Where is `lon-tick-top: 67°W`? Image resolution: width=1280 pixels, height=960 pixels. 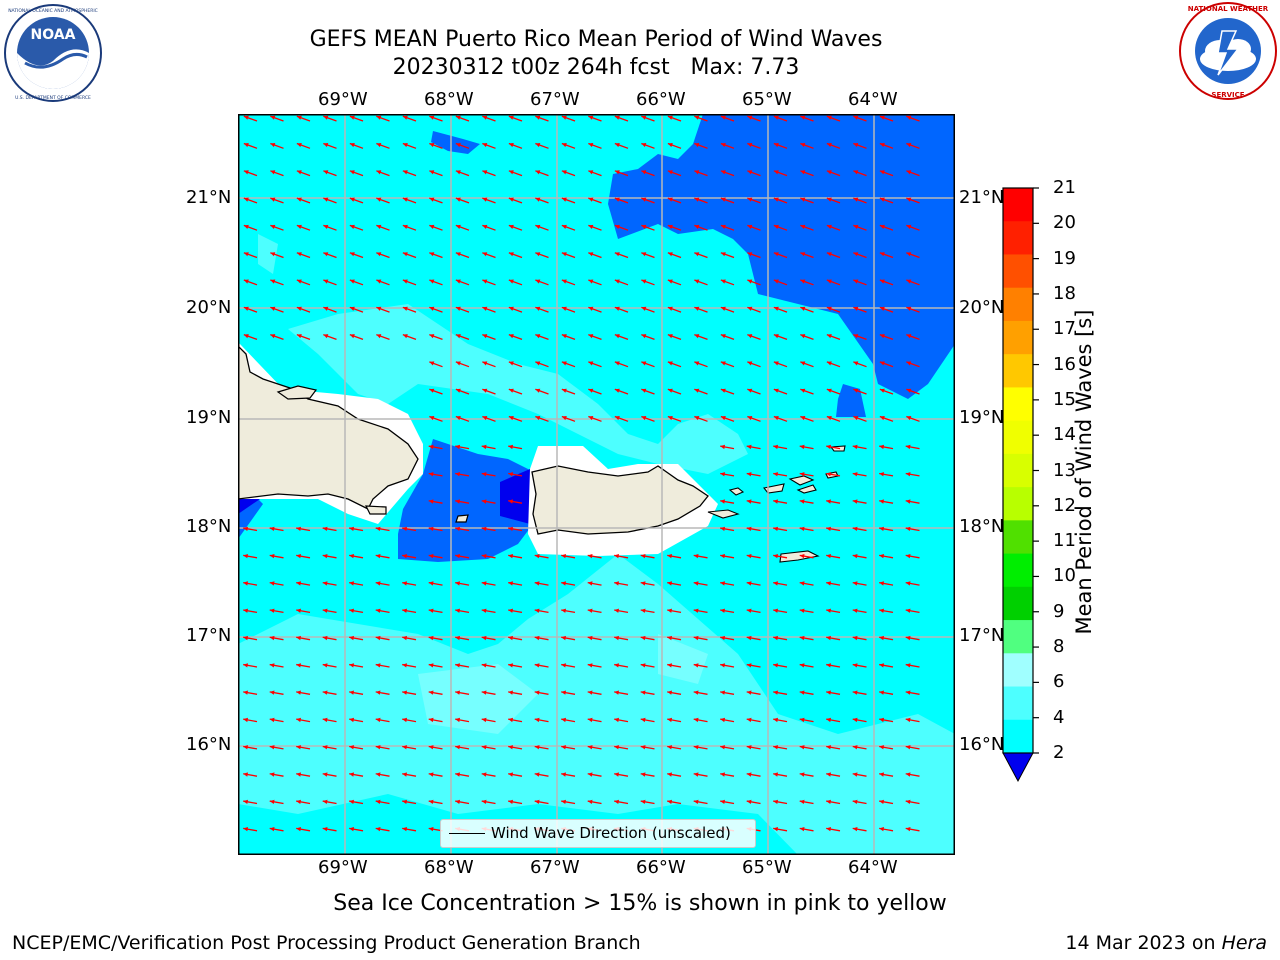 lon-tick-top: 67°W is located at coordinates (555, 99).